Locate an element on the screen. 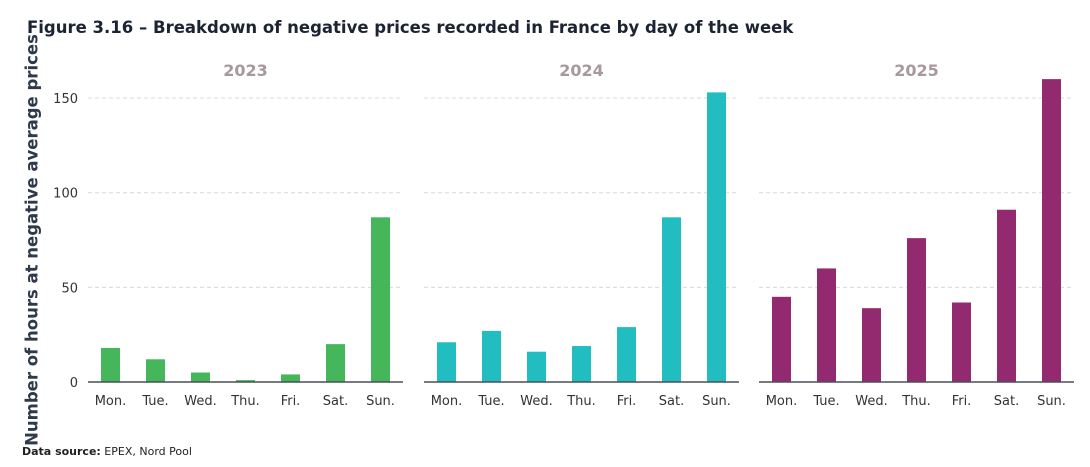 The height and width of the screenshot is (467, 1090). bar-2023-tue is located at coordinates (155, 370).